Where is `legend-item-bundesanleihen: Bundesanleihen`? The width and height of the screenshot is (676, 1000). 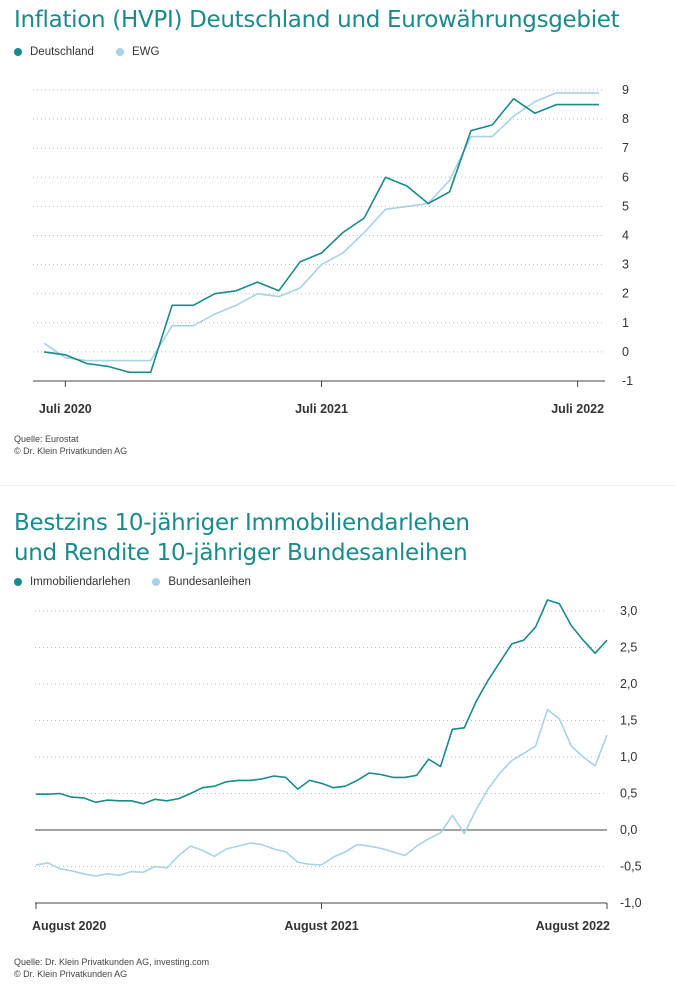 legend-item-bundesanleihen: Bundesanleihen is located at coordinates (201, 582).